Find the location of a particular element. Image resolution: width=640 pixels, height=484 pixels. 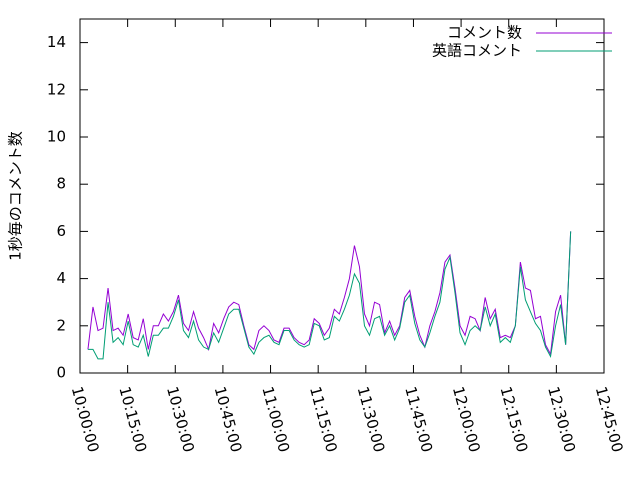

x-tick-label: 11:00:00 is located at coordinates (275, 420).